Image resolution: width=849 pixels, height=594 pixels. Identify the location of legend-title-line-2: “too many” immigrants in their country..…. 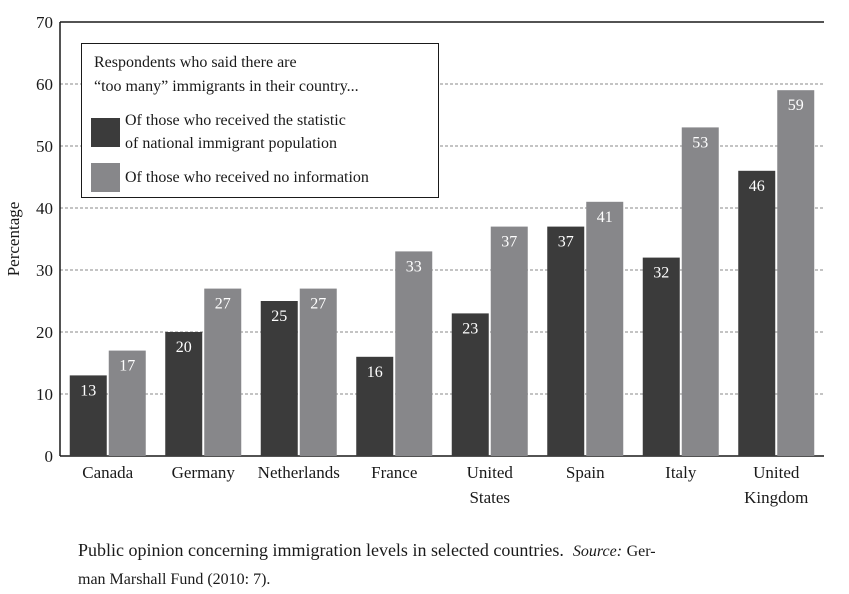
(226, 86).